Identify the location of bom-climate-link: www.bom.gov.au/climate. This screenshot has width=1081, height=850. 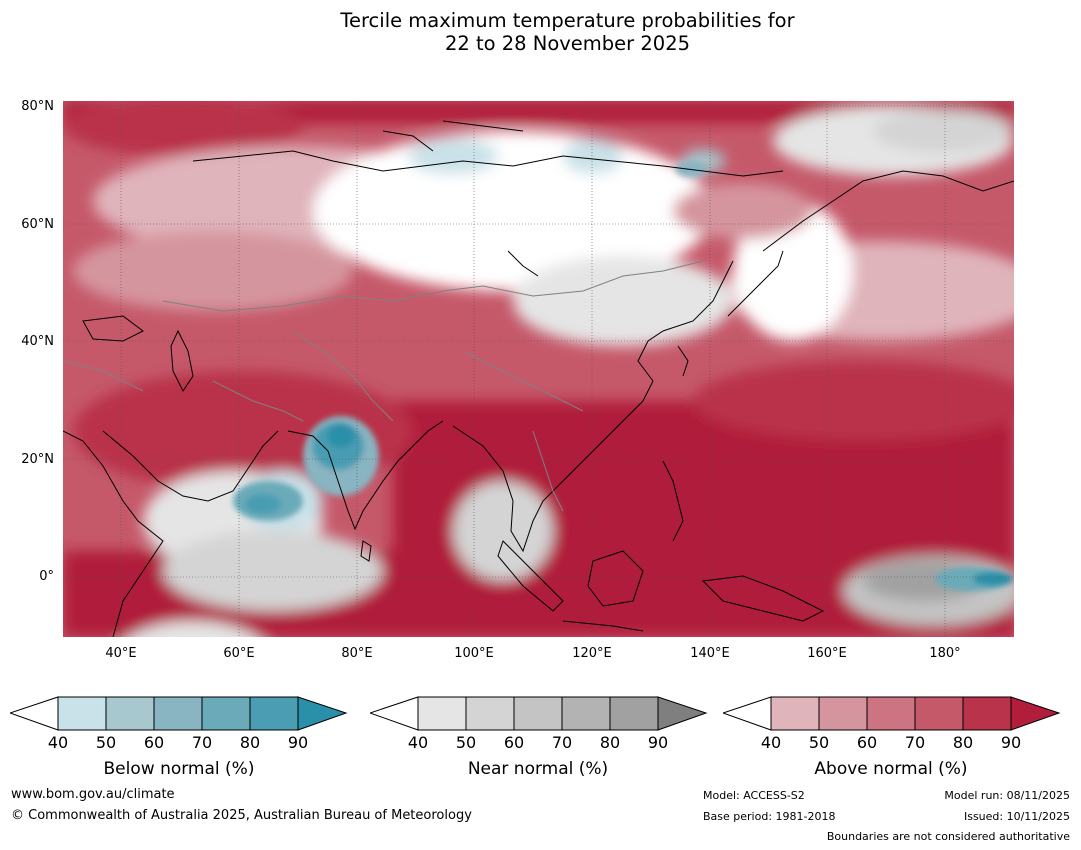
(93, 794).